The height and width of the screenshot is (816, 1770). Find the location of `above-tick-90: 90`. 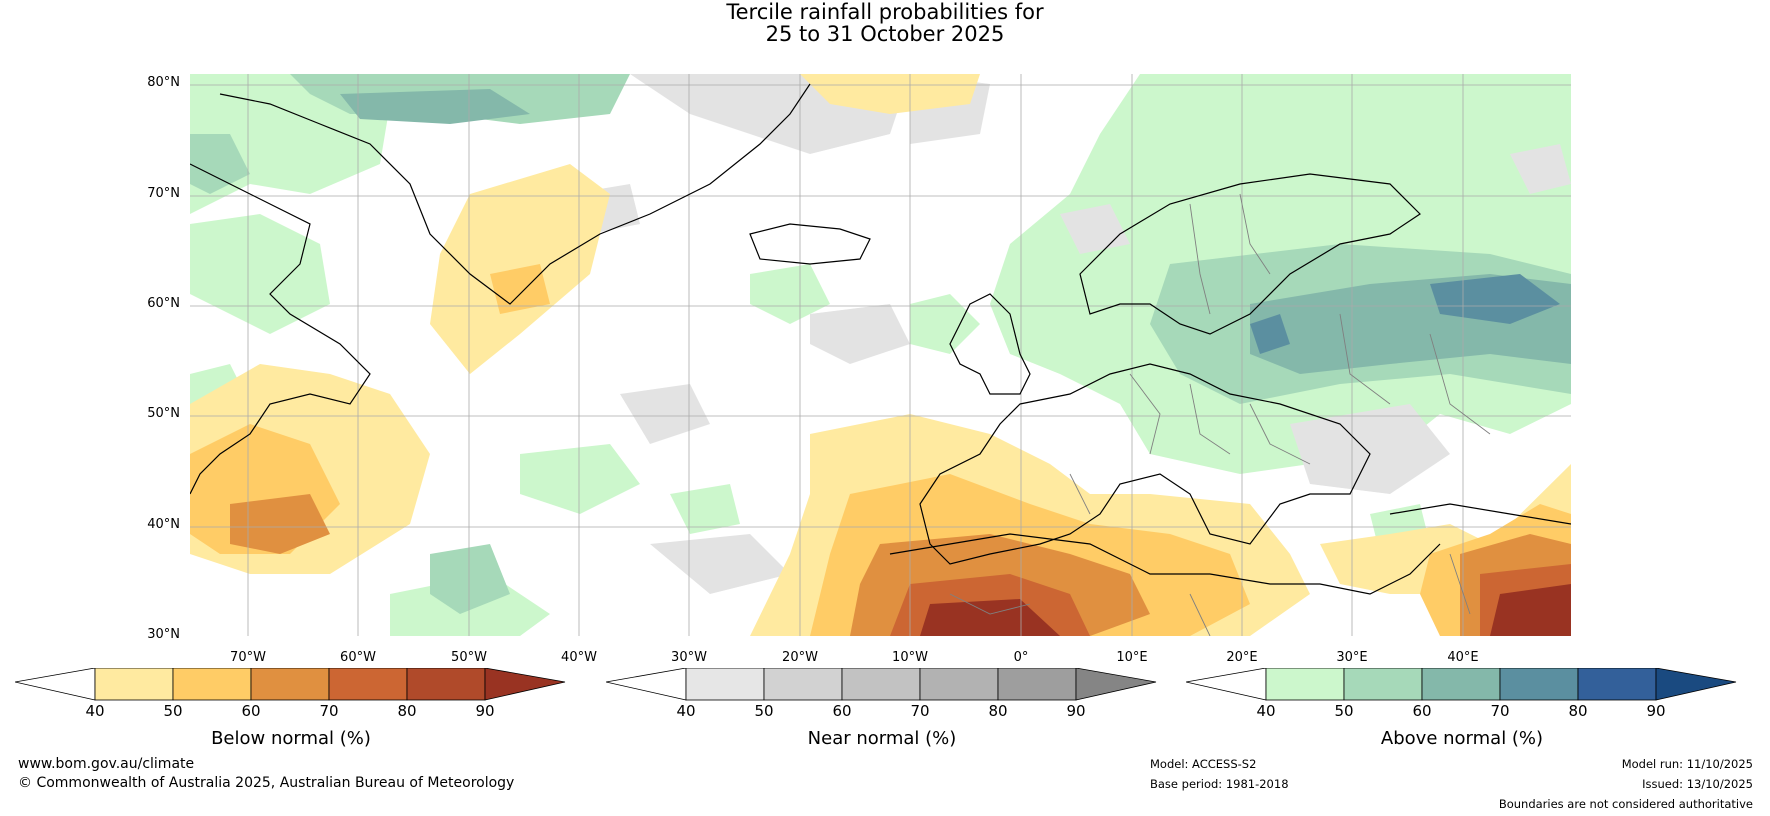

above-tick-90: 90 is located at coordinates (1656, 711).